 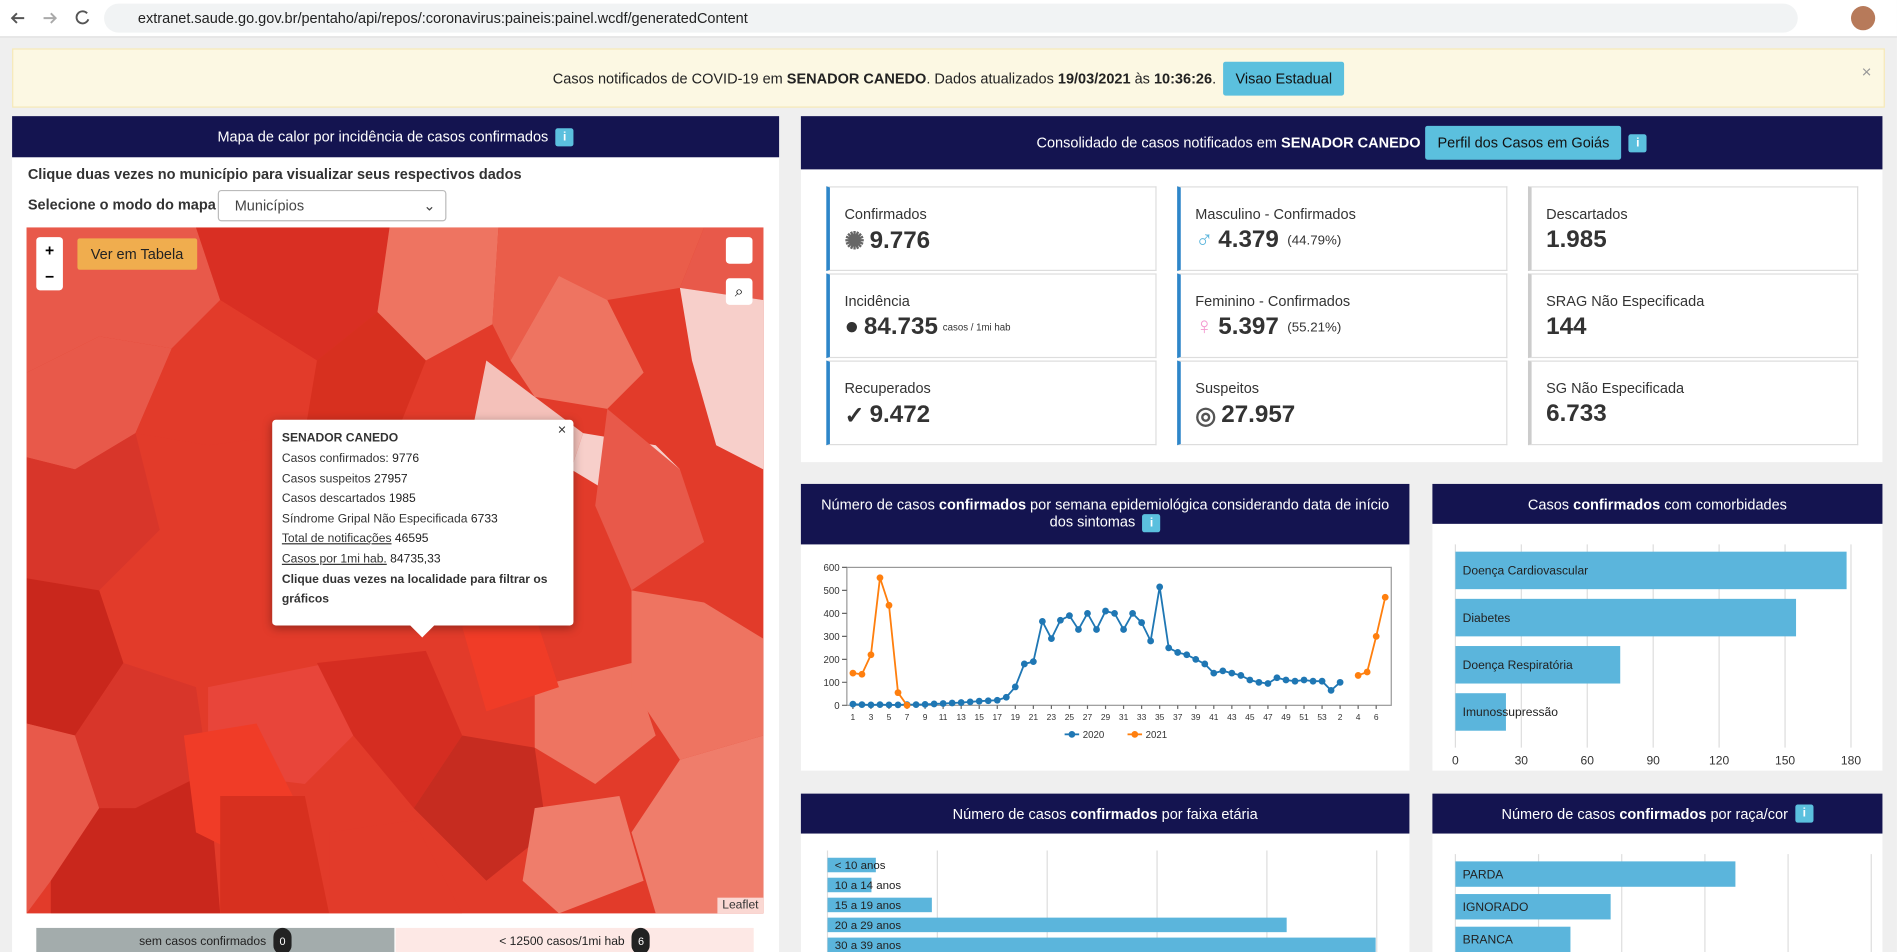 I want to click on stat-number: 6.733, so click(x=1576, y=414).